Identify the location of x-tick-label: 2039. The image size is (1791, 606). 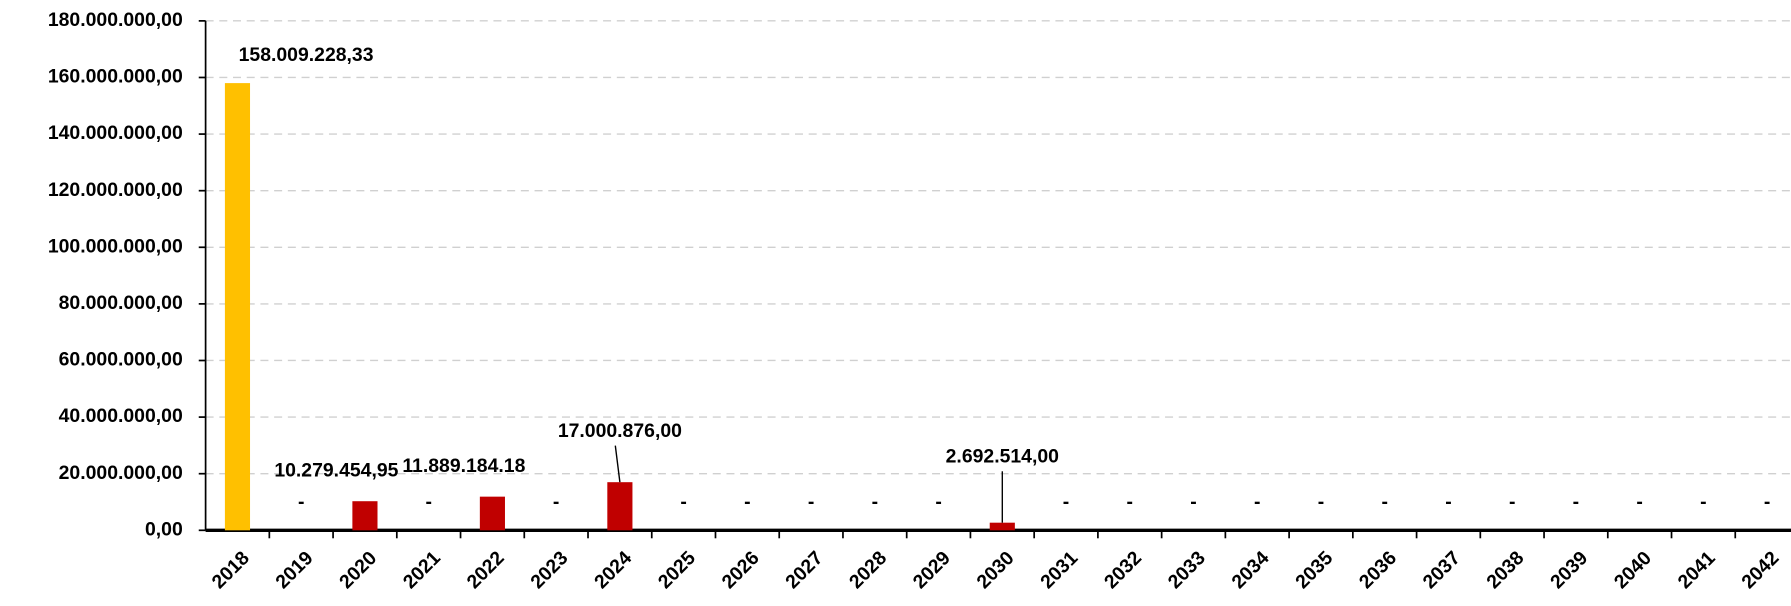
(1569, 570).